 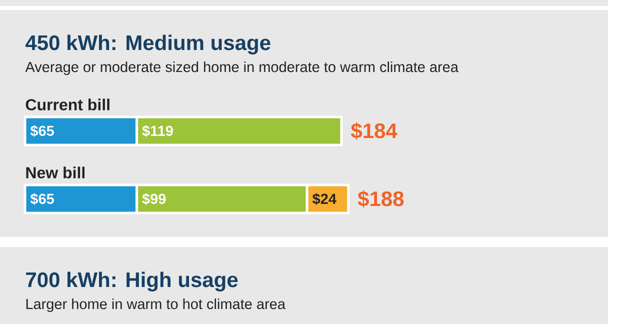 I want to click on data-label: $99, so click(x=154, y=199).